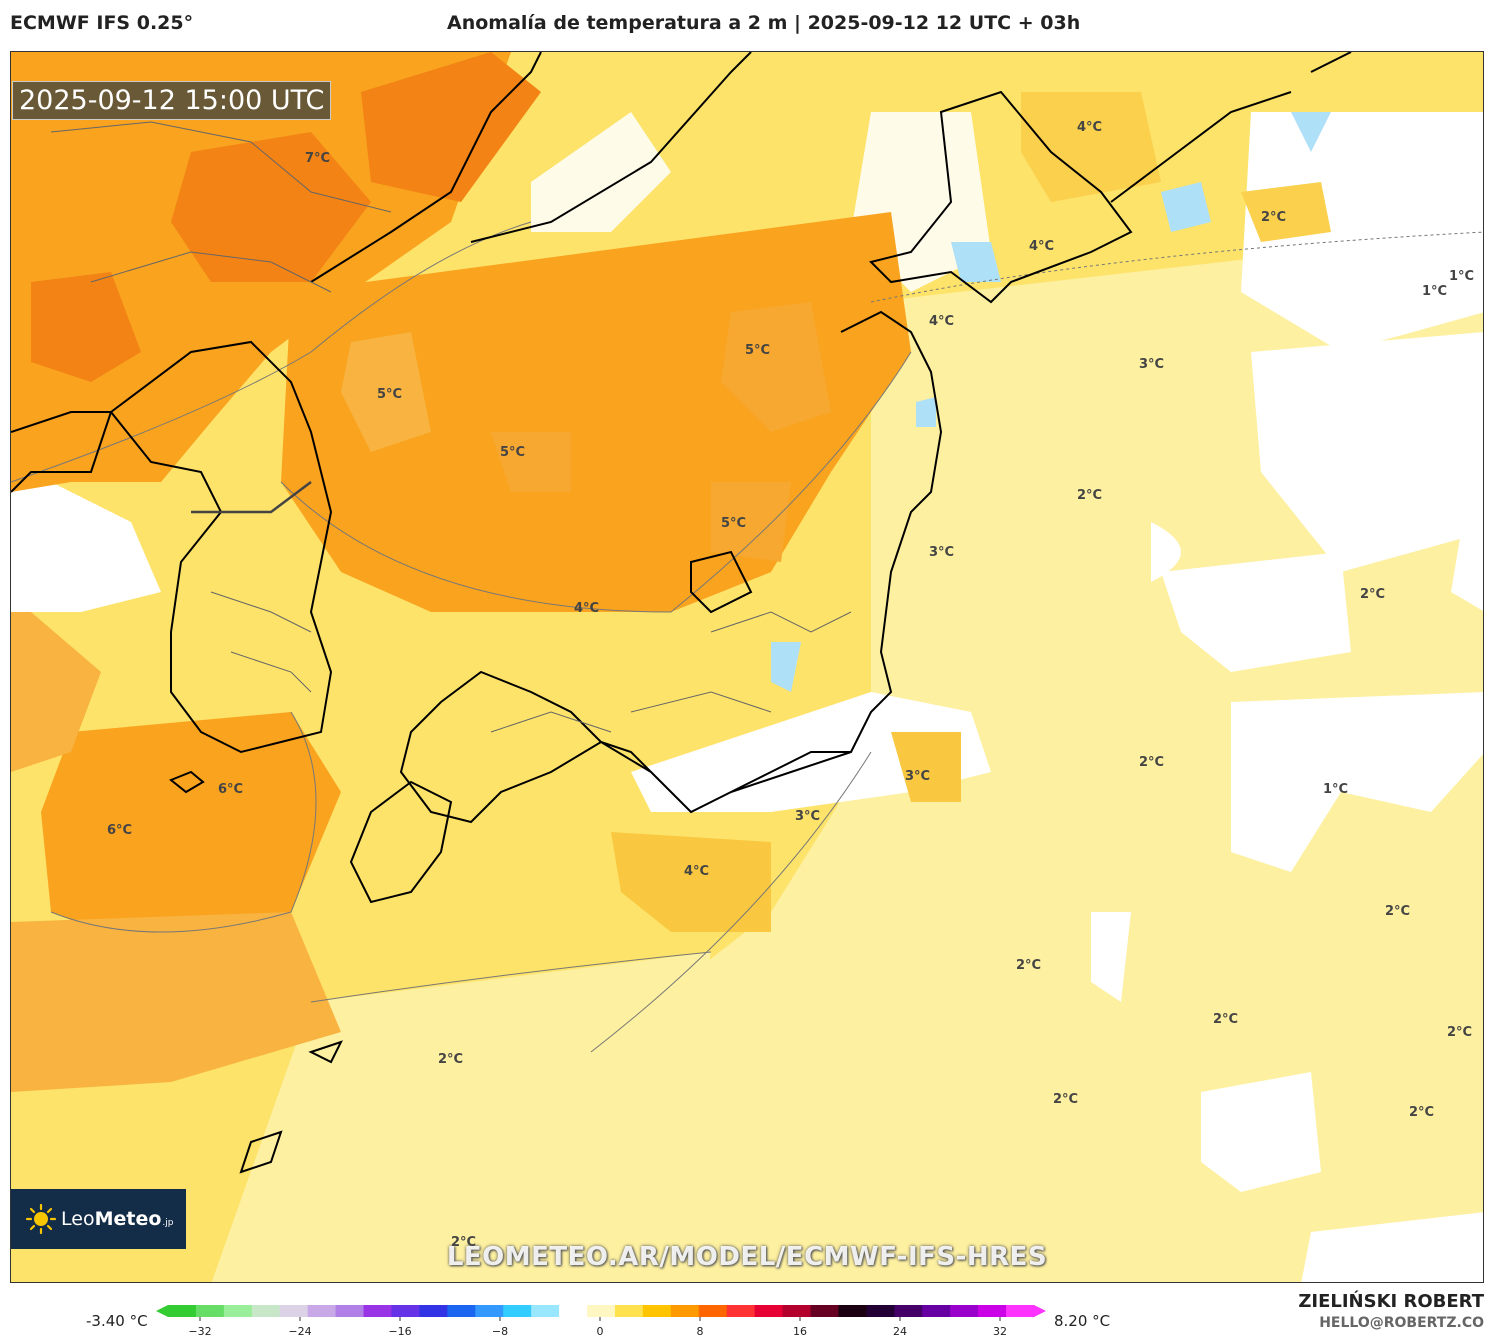 The image size is (1494, 1339). I want to click on author-email: HELLO@ROBERTZ.CO, so click(1401, 1323).